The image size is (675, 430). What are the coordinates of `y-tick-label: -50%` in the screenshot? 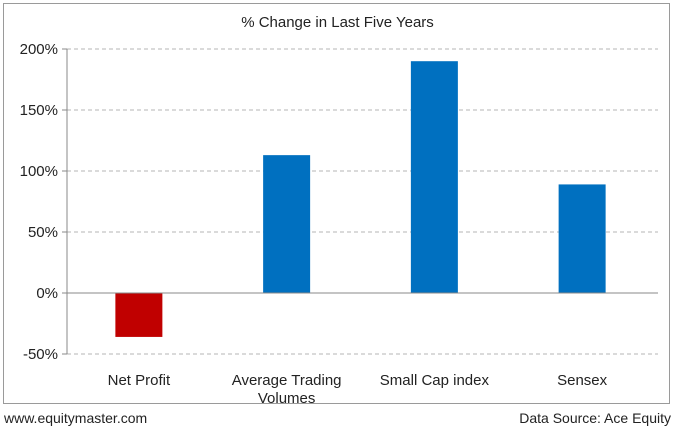 It's located at (40, 354).